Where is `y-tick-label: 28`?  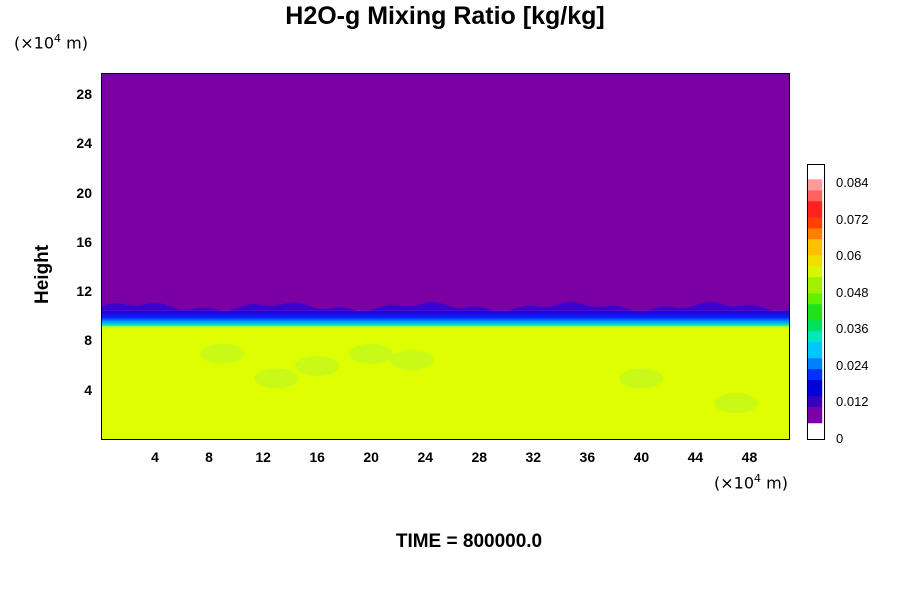 y-tick-label: 28 is located at coordinates (84, 94).